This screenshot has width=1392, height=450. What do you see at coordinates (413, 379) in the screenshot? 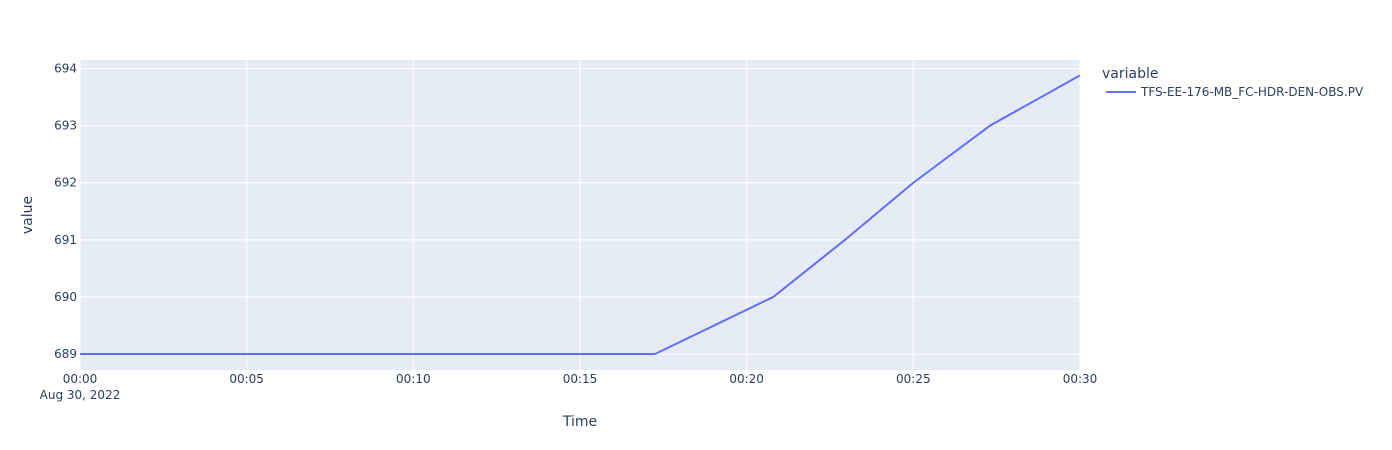
I see `x-tick-label: 00:10` at bounding box center [413, 379].